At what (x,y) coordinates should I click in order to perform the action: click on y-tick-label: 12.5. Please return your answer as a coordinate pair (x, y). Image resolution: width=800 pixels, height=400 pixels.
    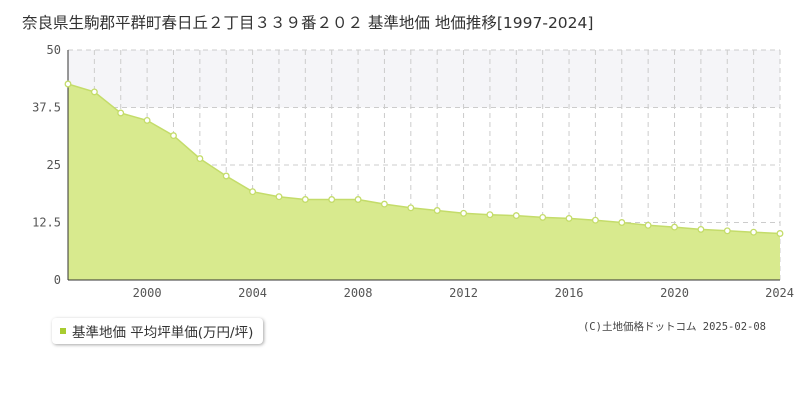
    Looking at the image, I should click on (46, 223).